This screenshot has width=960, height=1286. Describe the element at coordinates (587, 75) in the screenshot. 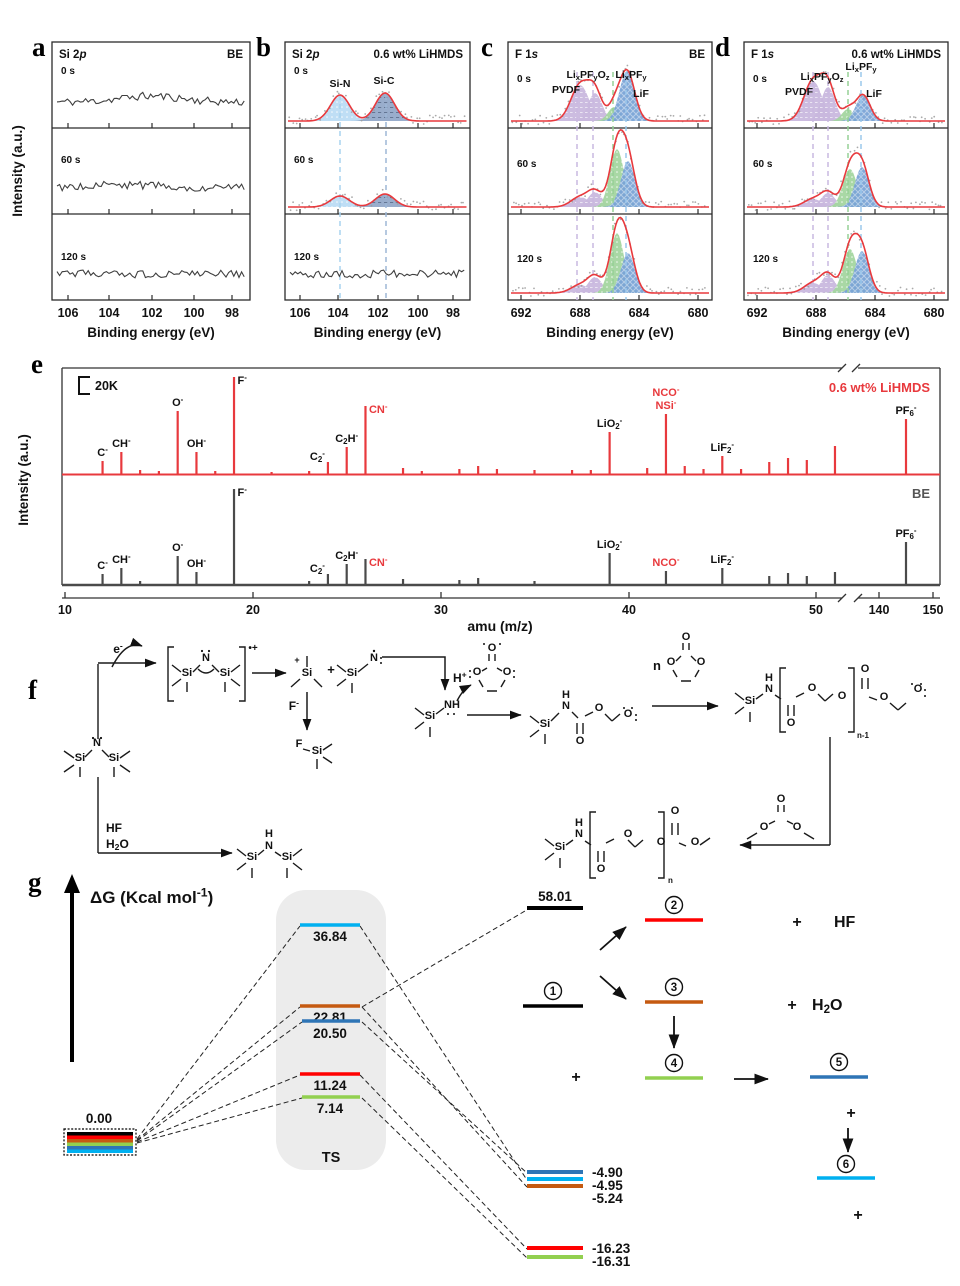

I see `peak-label: LixPFyOz` at that location.